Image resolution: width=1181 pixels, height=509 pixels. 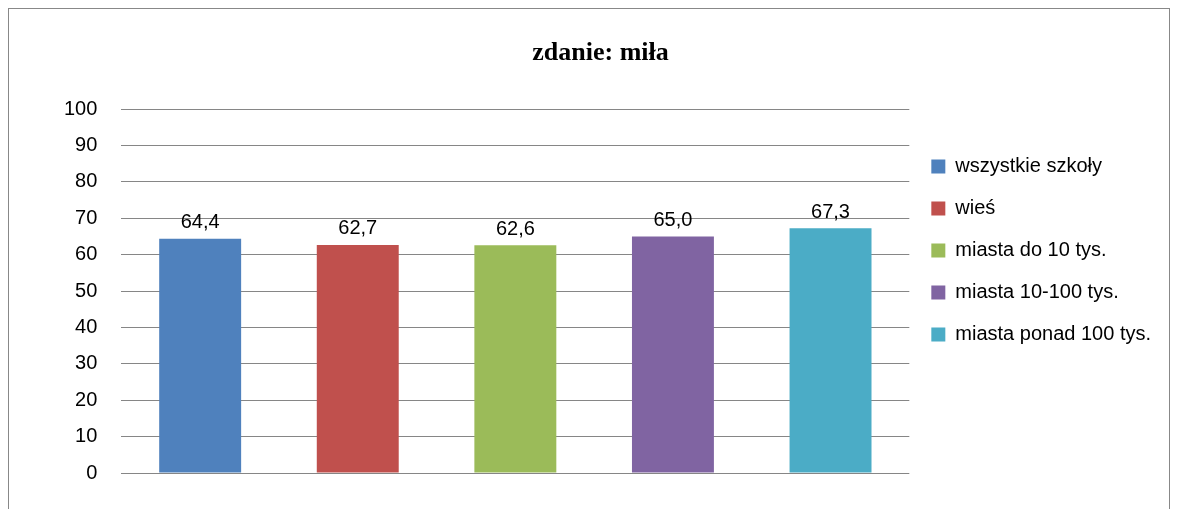 What do you see at coordinates (1031, 249) in the screenshot?
I see `legend-label: miasta do 10 tys.` at bounding box center [1031, 249].